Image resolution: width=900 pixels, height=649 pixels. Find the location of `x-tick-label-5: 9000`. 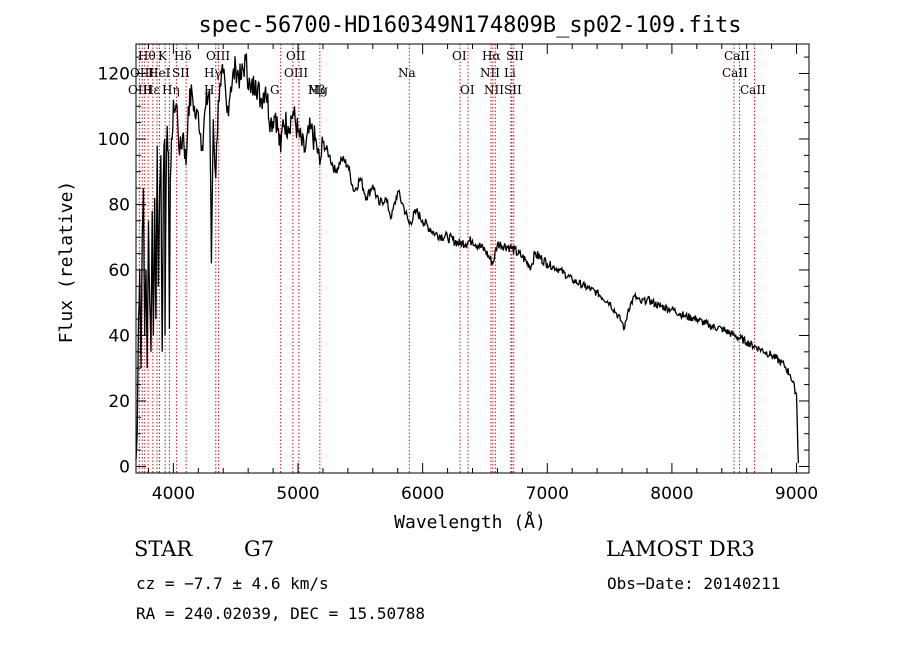

x-tick-label-5: 9000 is located at coordinates (796, 494).